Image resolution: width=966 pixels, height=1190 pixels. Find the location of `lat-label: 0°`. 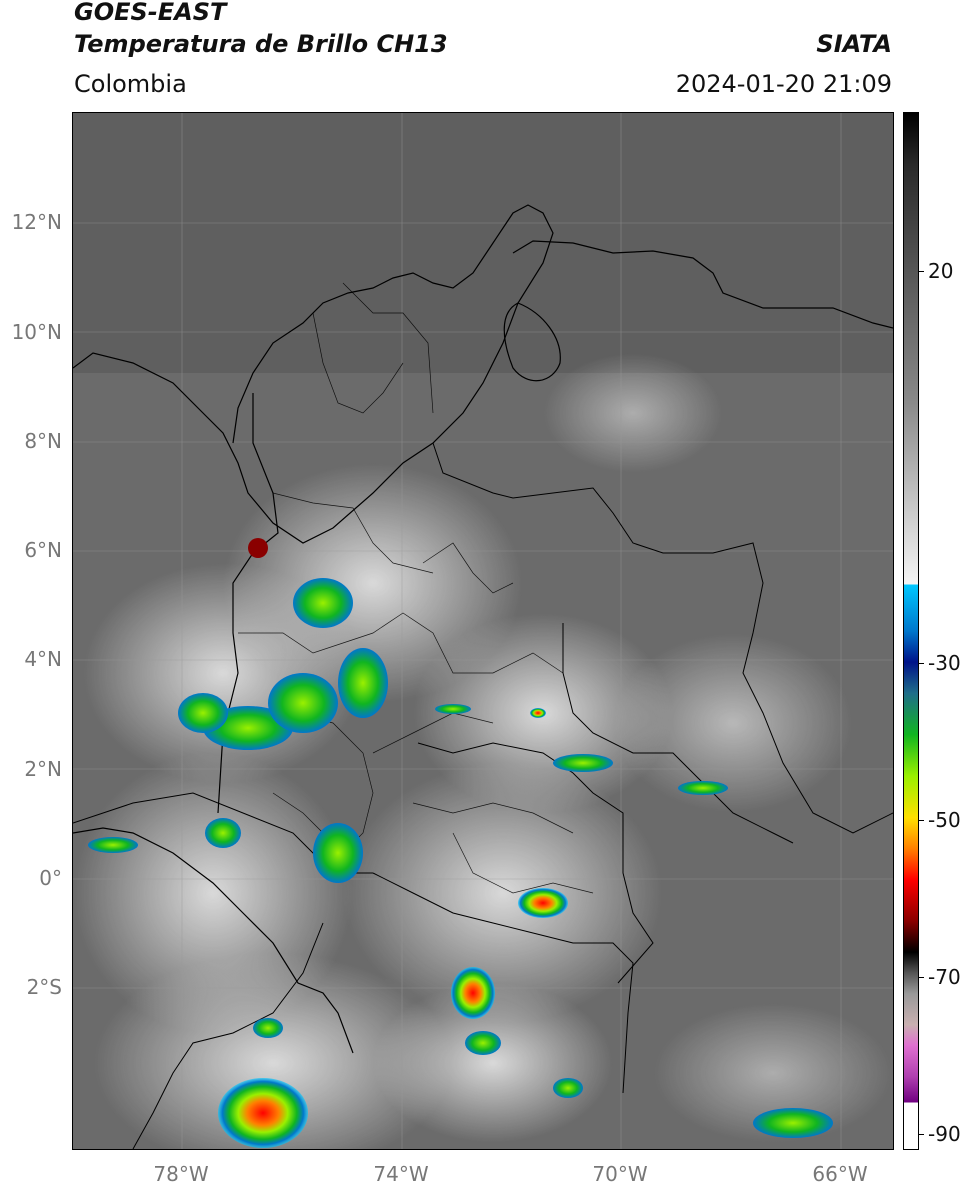

lat-label: 0° is located at coordinates (50, 878).